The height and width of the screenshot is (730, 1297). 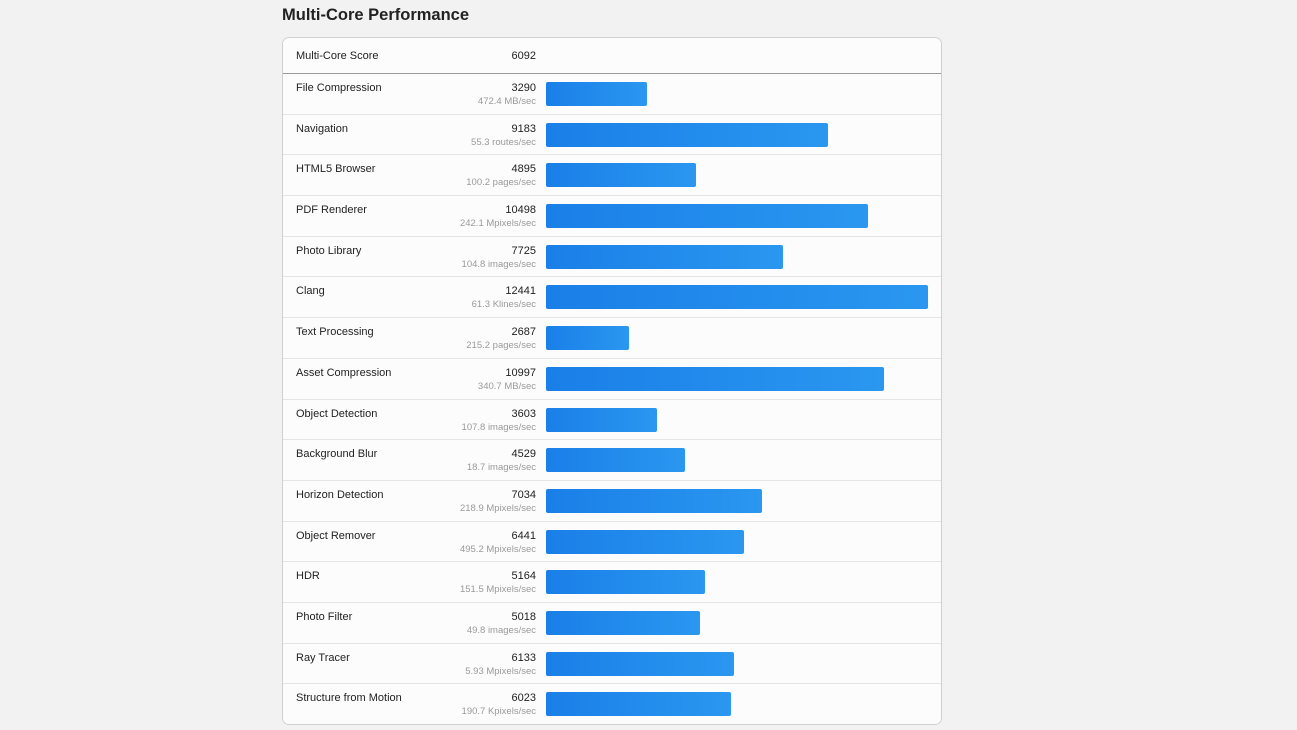 I want to click on workload-name: Background Blur, so click(x=337, y=454).